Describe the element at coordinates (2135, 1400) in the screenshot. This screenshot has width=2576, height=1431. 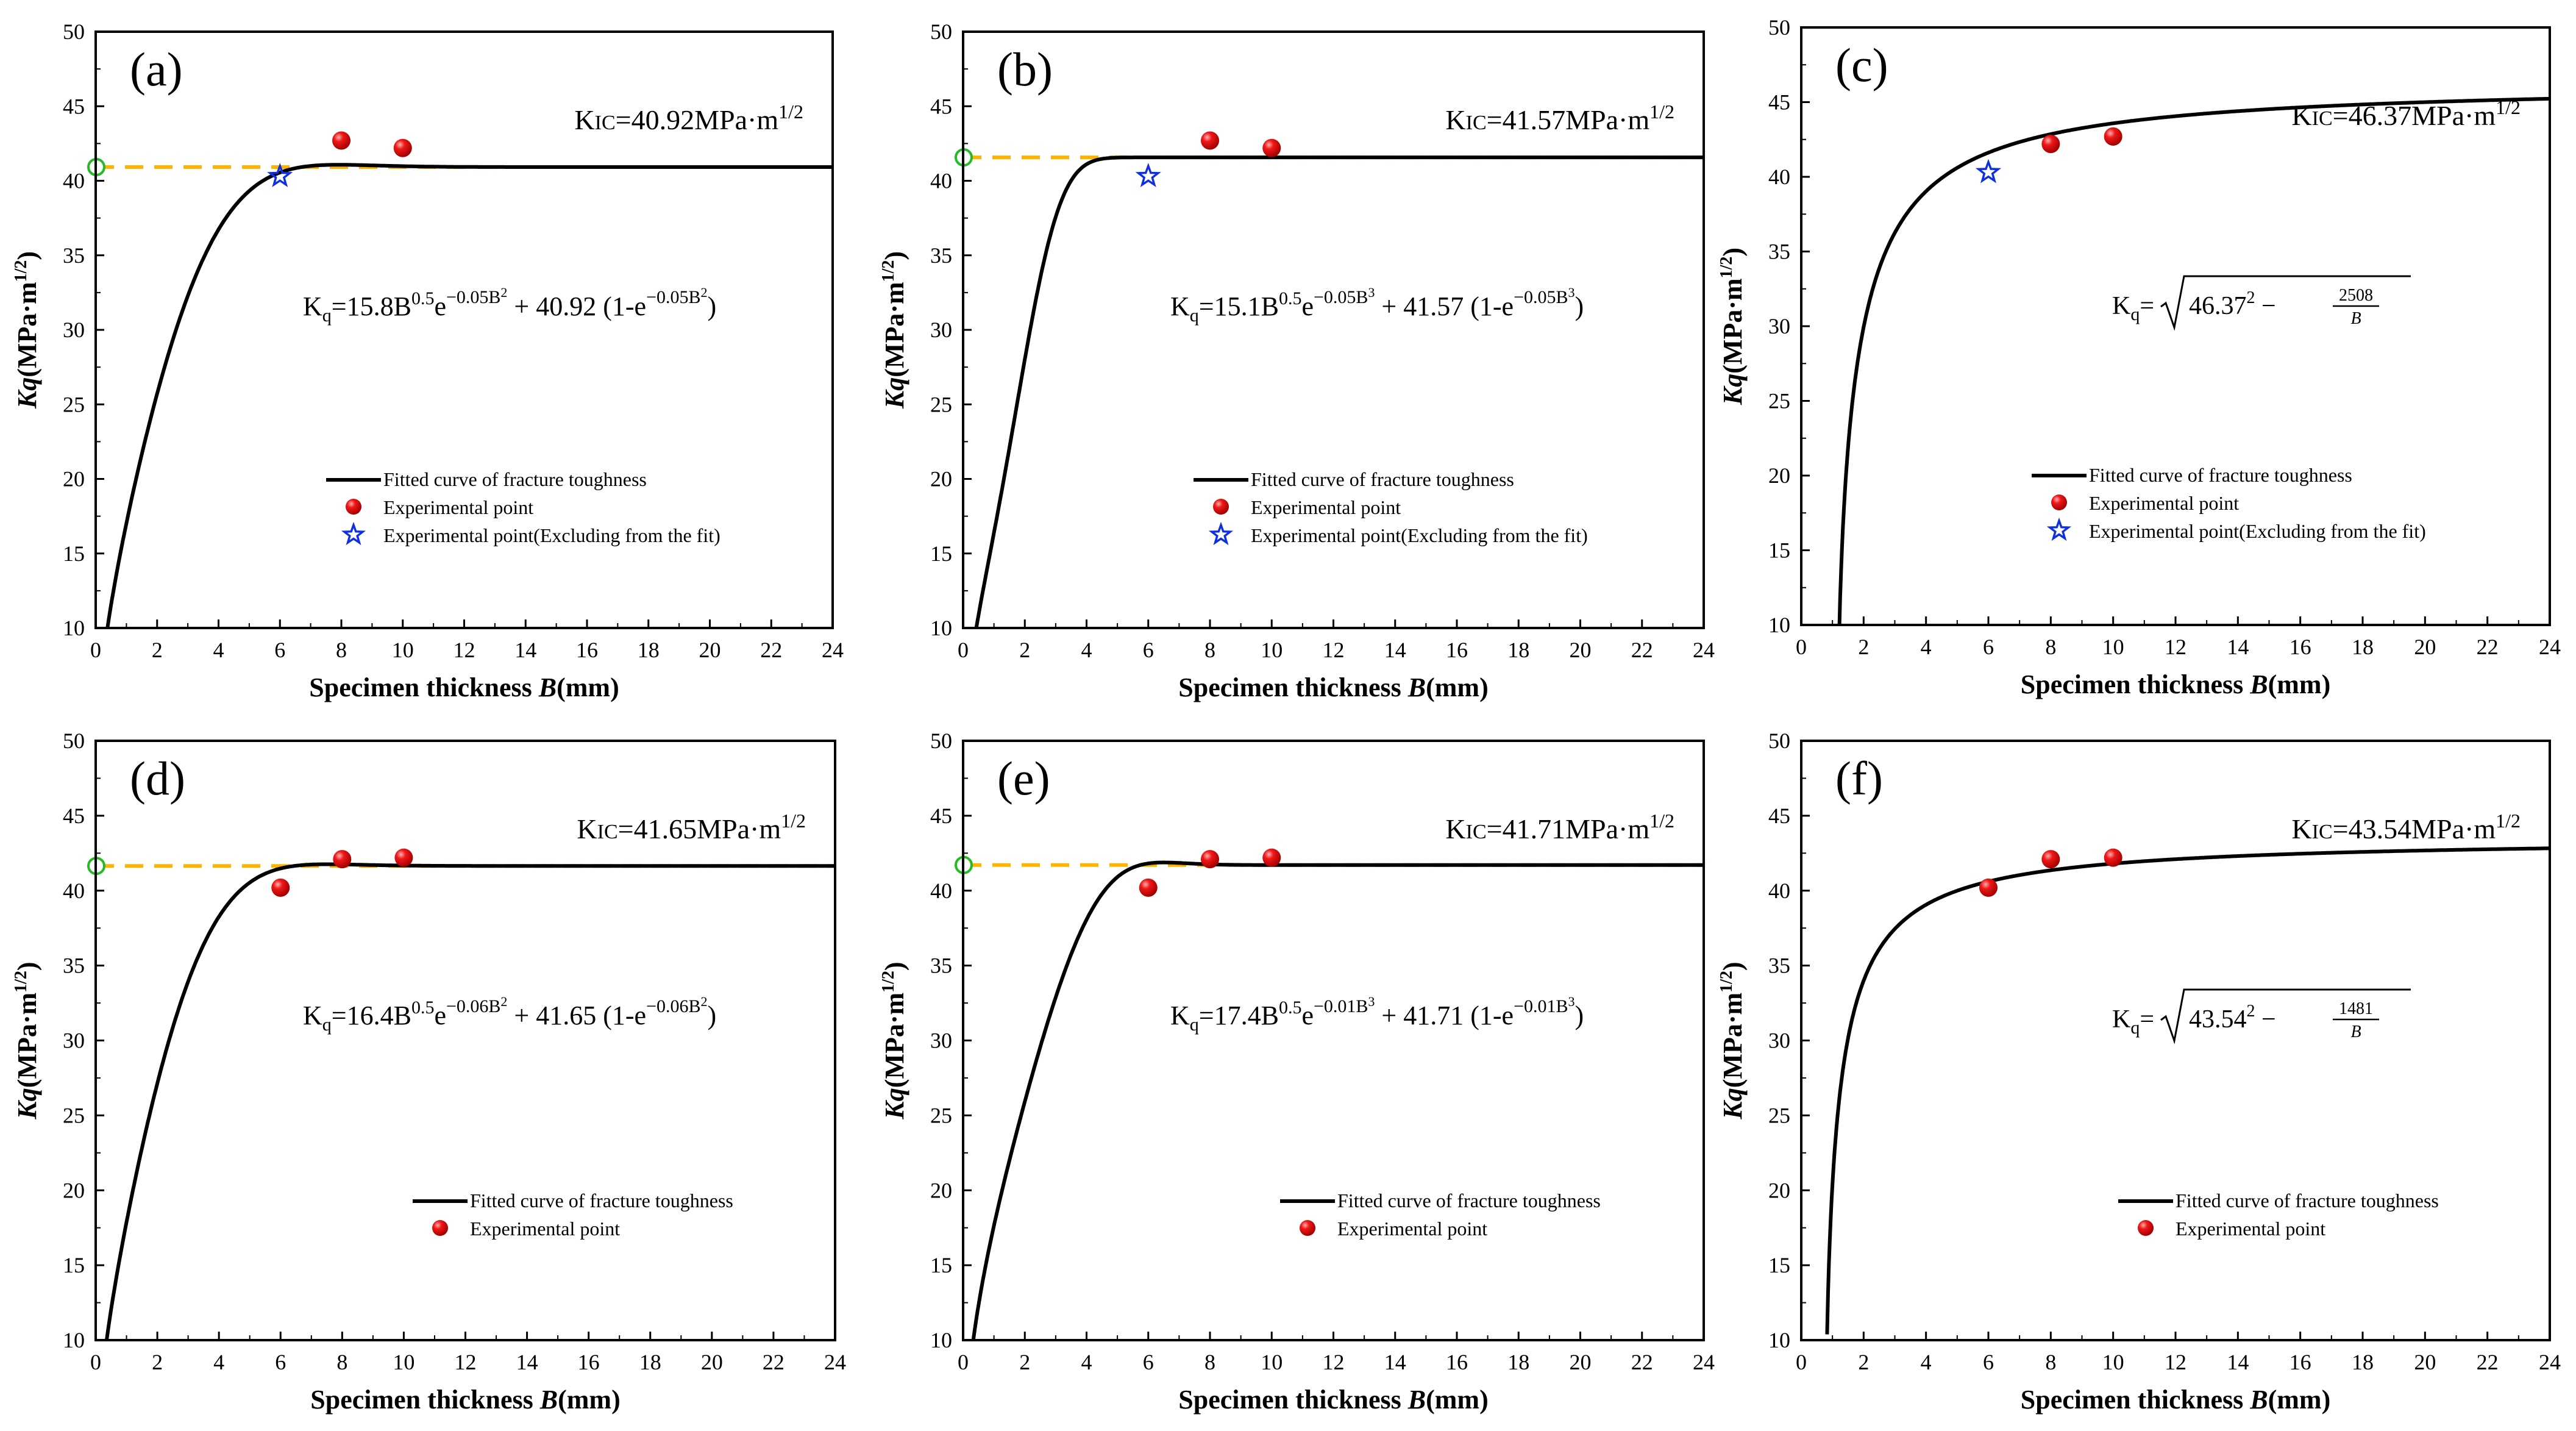
I see `x-axis-label-text: Specimen thickness` at that location.